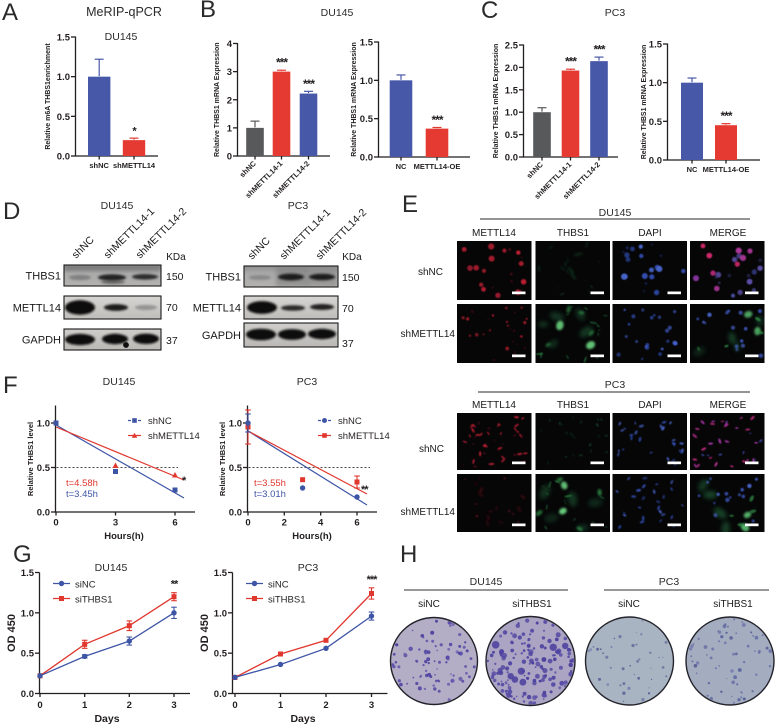 Image resolution: width=778 pixels, height=728 pixels. Describe the element at coordinates (312, 536) in the screenshot. I see `svg-text: Hours(h)` at that location.